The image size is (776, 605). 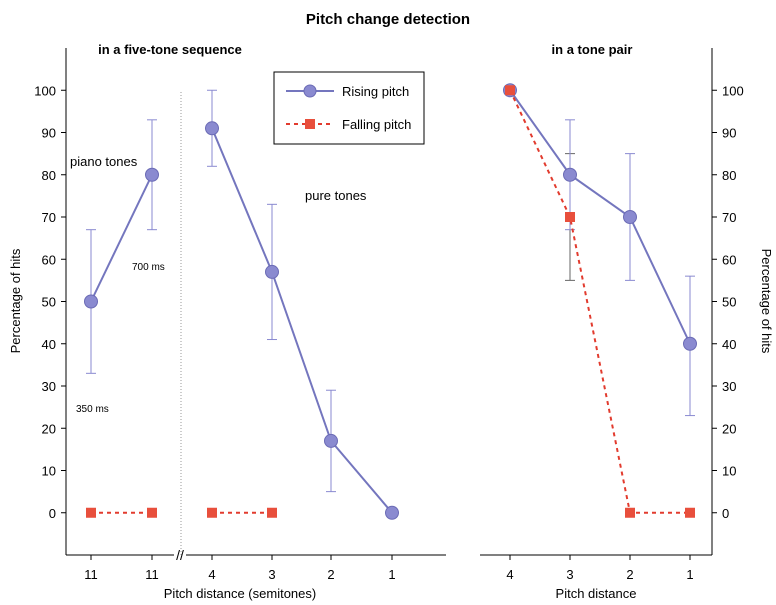 What do you see at coordinates (310, 91) in the screenshot?
I see `legend-rising-marker` at bounding box center [310, 91].